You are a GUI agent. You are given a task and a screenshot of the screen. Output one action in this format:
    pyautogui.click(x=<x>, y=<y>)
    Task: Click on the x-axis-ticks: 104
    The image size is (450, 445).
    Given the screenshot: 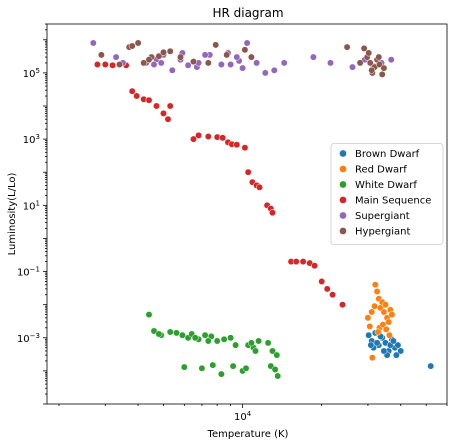 What is the action you would take?
    pyautogui.click(x=253, y=413)
    